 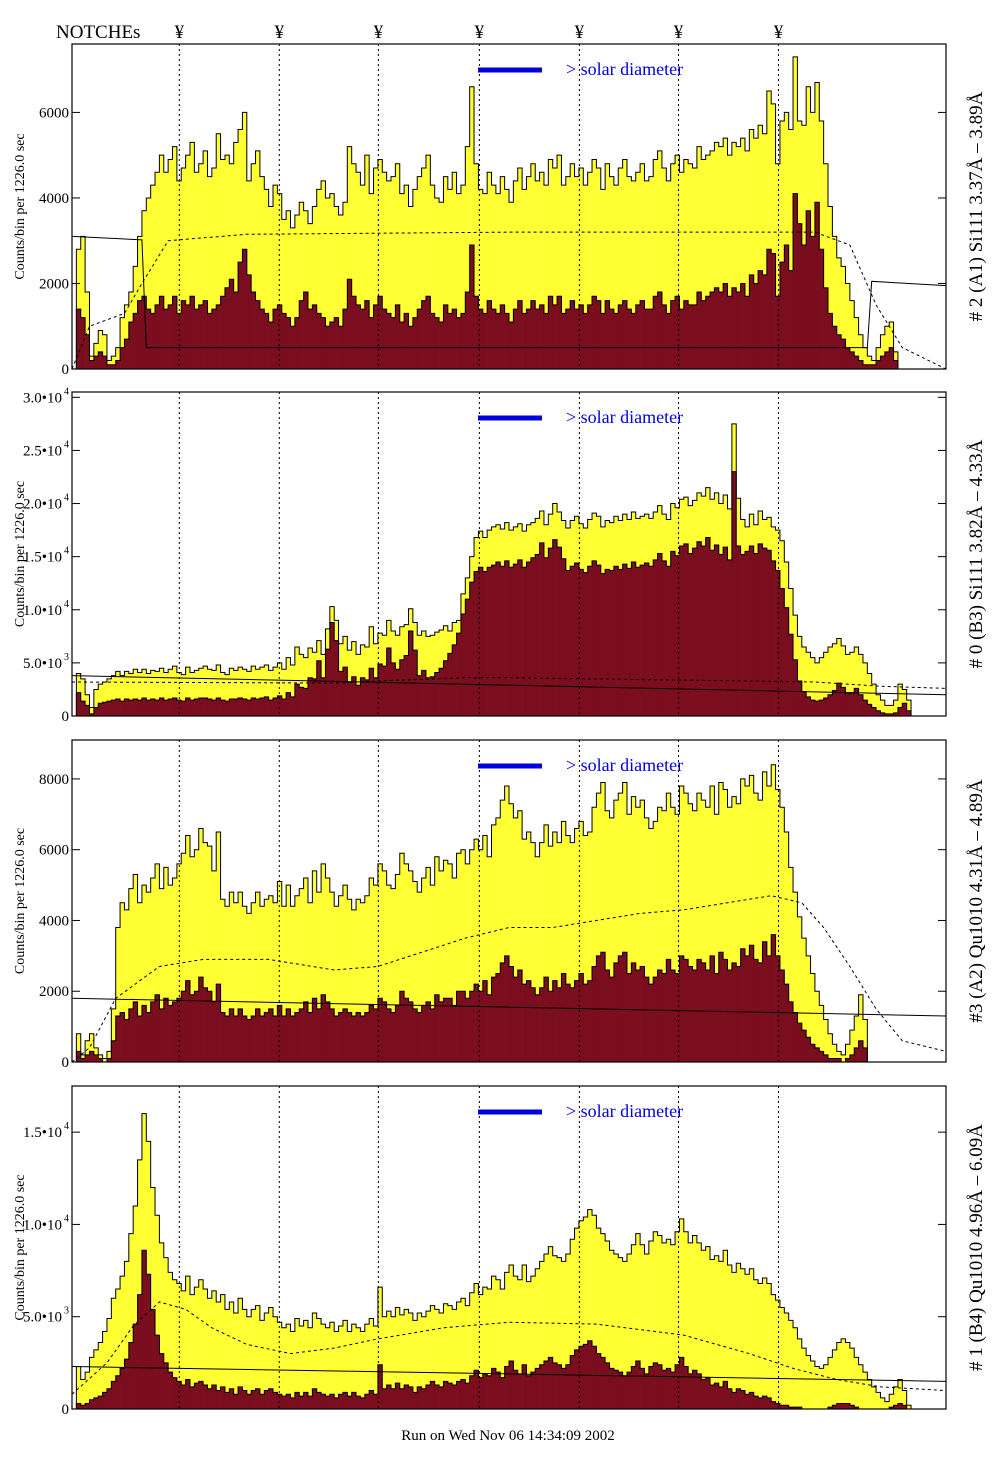 I want to click on panel-range-label: # 0 (B3) Si111 3.82Å – 4.33Å, so click(x=976, y=553).